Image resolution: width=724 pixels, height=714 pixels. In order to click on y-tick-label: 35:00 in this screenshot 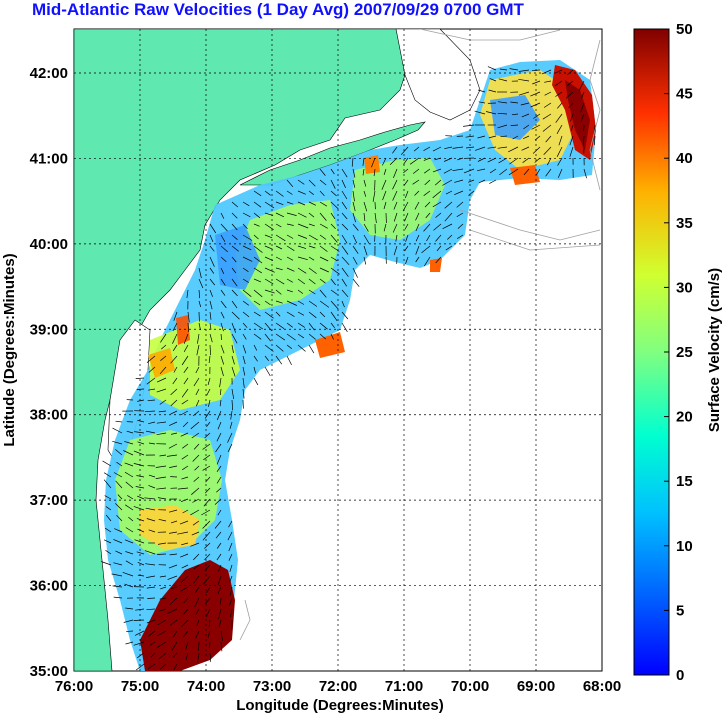, I will do `click(49, 671)`.